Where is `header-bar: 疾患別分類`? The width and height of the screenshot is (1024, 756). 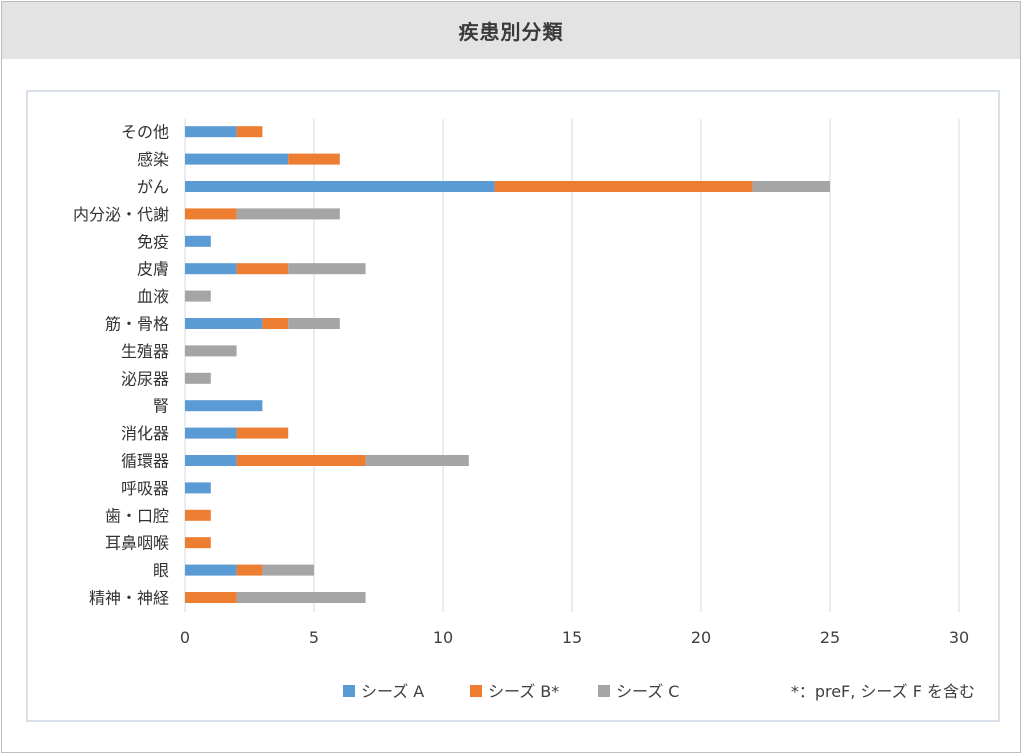 header-bar: 疾患別分類 is located at coordinates (511, 30).